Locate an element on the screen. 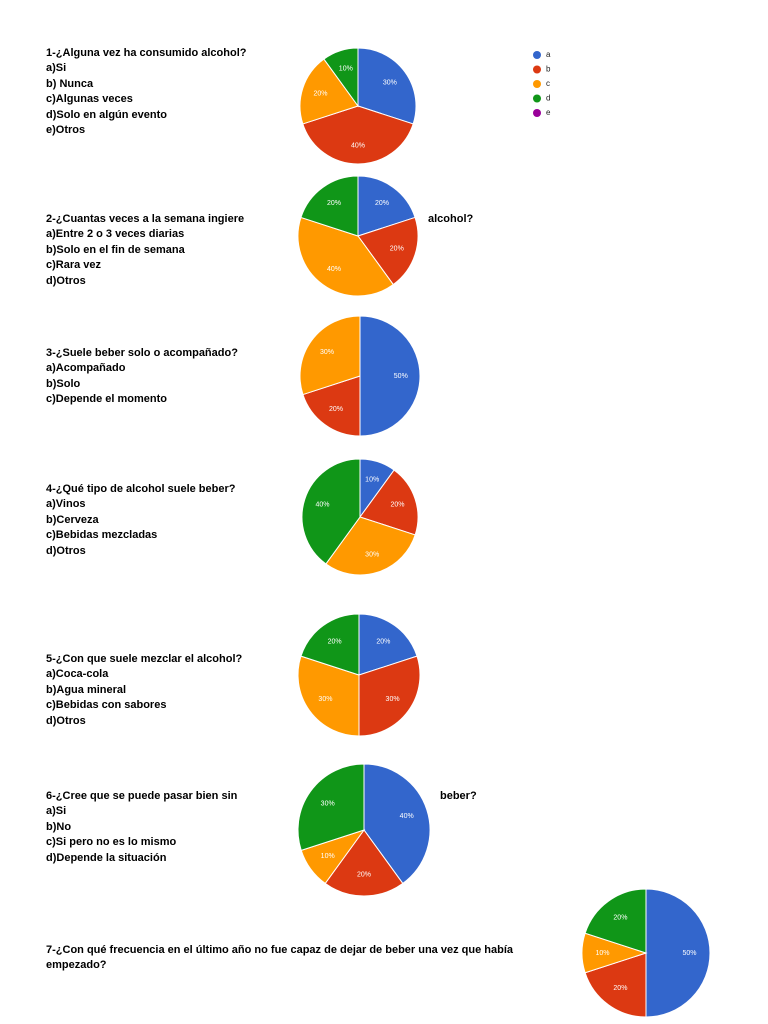 This screenshot has height=1024, width=768. option-text: c)Bebidas con sabores is located at coordinates (106, 705).